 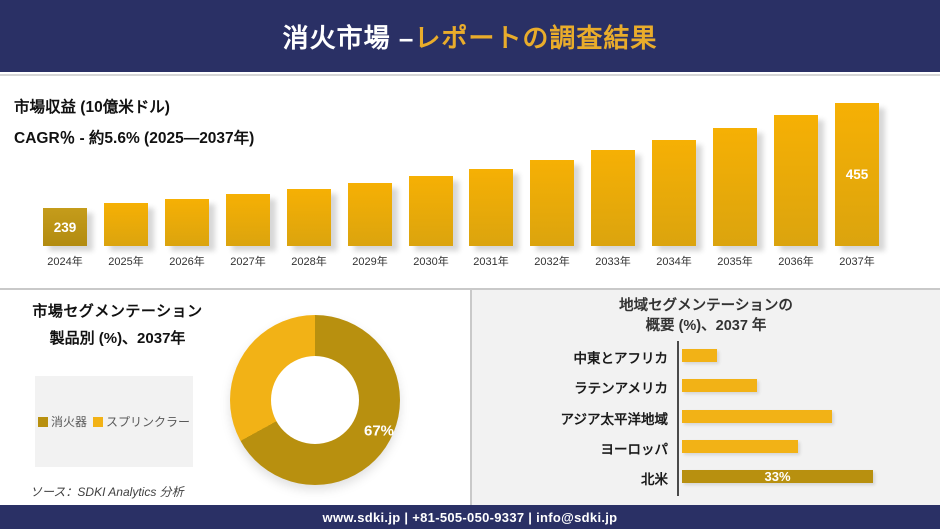 I want to click on page-title: 消火市場 –レポートの調査結果, so click(x=470, y=36).